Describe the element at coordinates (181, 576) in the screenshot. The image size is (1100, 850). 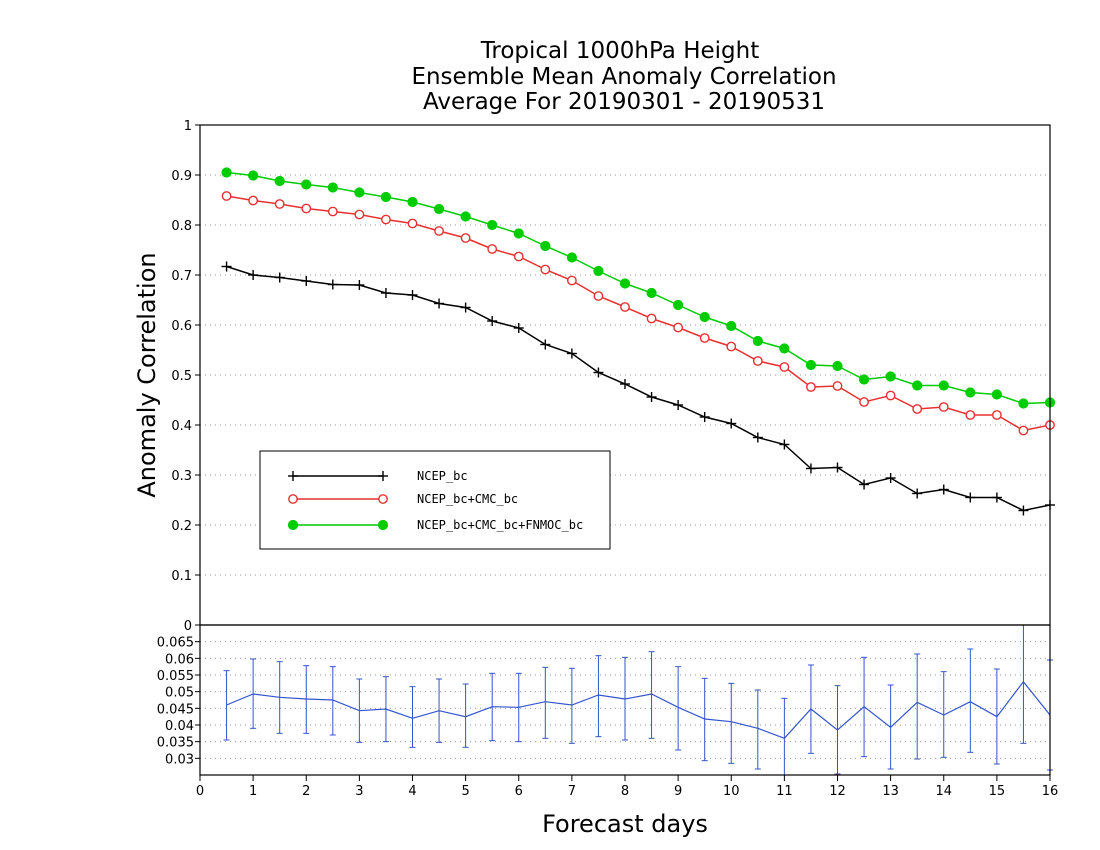
I see `y-tick-label: 0.1` at that location.